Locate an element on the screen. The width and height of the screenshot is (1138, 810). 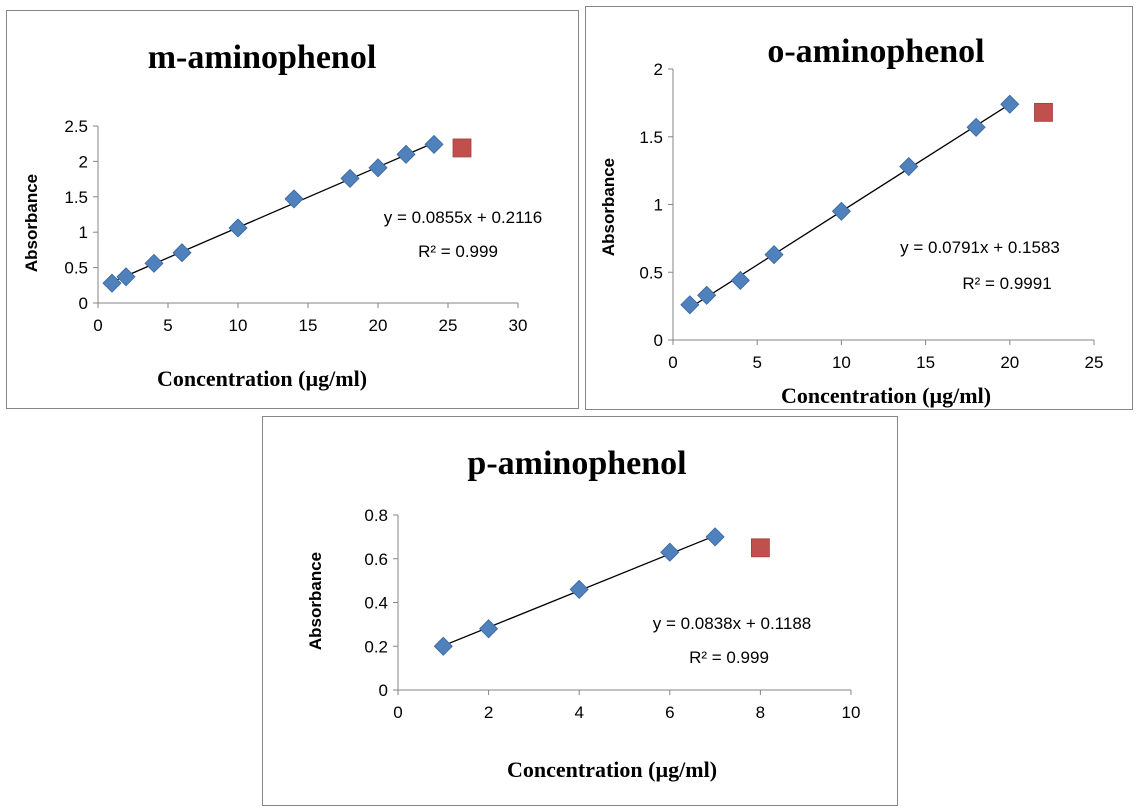
x-tick-label: 6 is located at coordinates (669, 712).